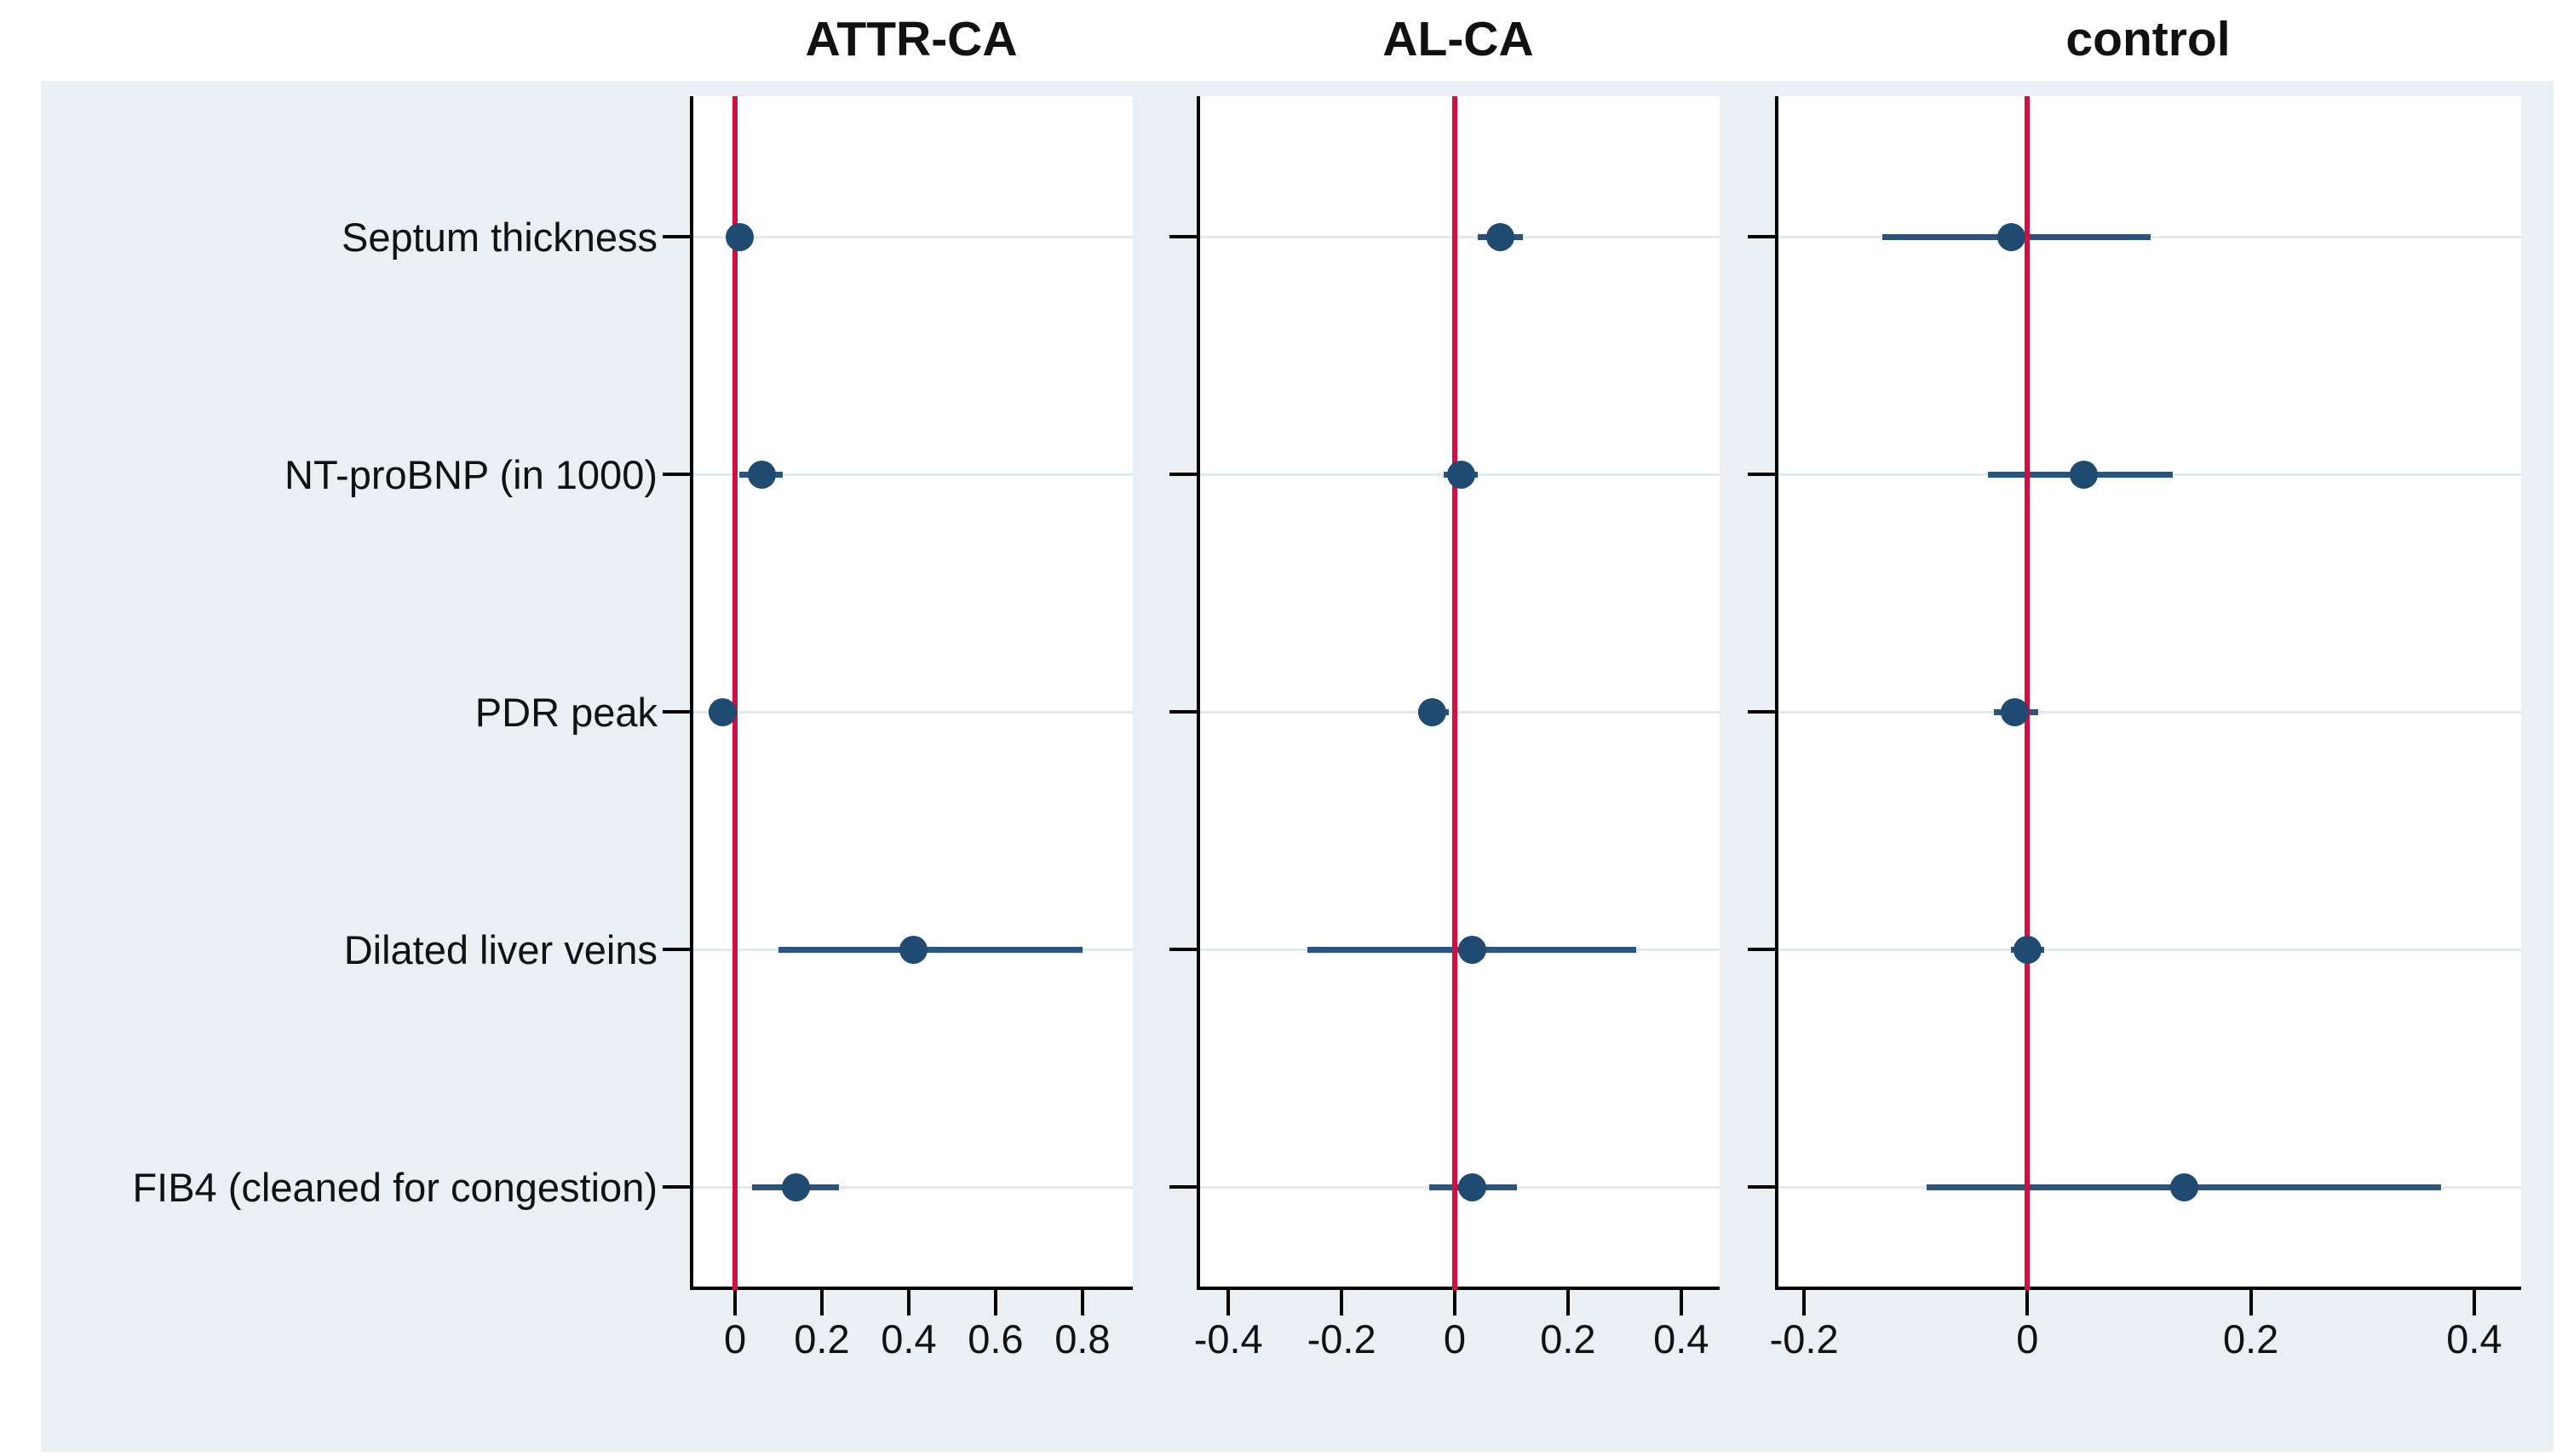 The height and width of the screenshot is (1456, 2562). What do you see at coordinates (1228, 1338) in the screenshot?
I see `x-tick-label: -0.4` at bounding box center [1228, 1338].